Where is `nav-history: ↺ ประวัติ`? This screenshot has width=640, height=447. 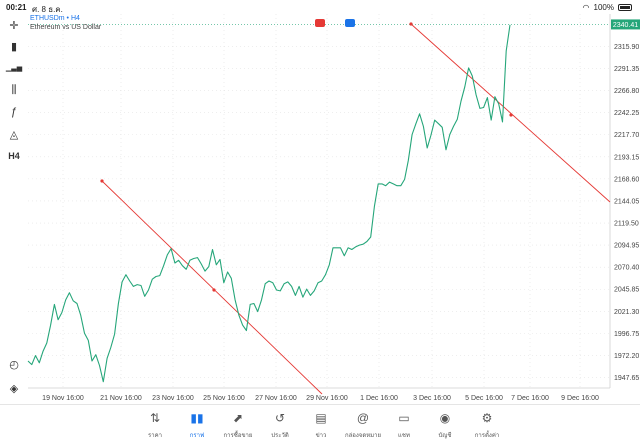
nav-history: ↺ ประวัติ is located at coordinates (280, 425).